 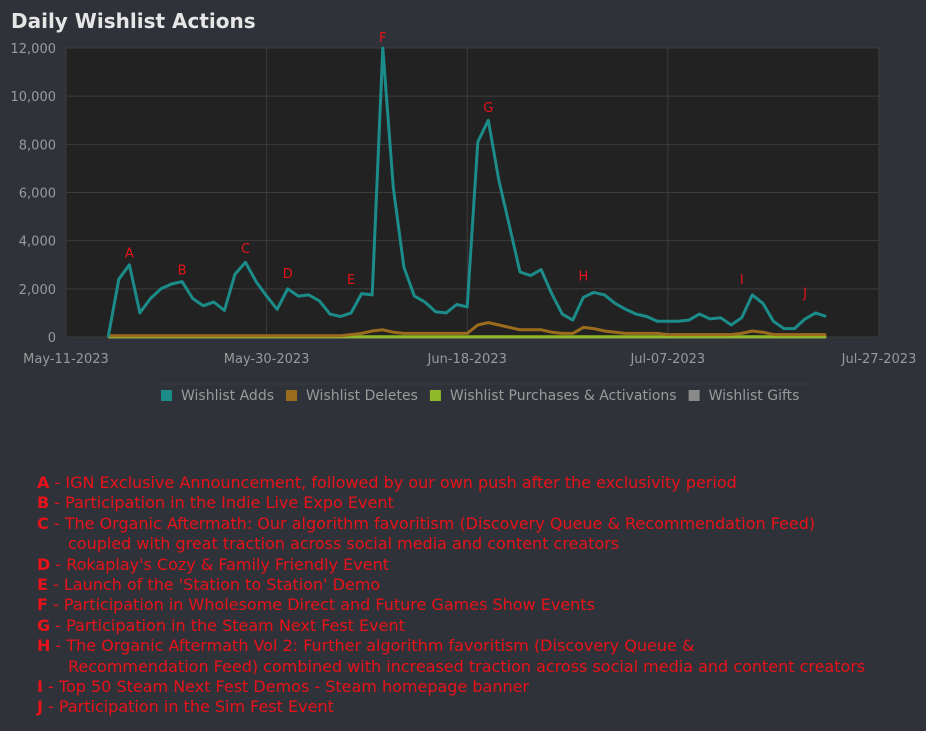 I want to click on x-tick-label: Jun-18-2023, so click(x=467, y=359).